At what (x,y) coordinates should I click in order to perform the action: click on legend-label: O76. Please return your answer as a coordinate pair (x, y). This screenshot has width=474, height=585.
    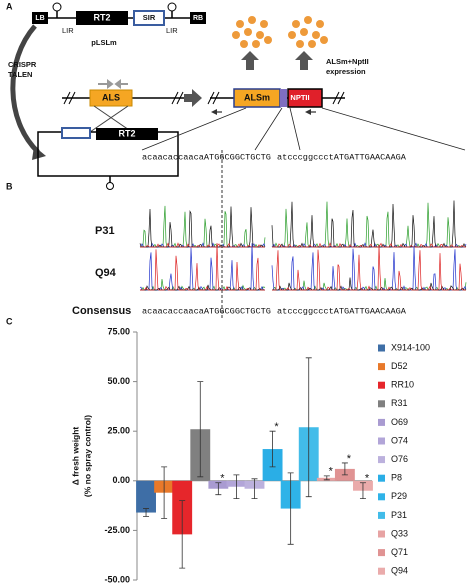
    Looking at the image, I should click on (399, 459).